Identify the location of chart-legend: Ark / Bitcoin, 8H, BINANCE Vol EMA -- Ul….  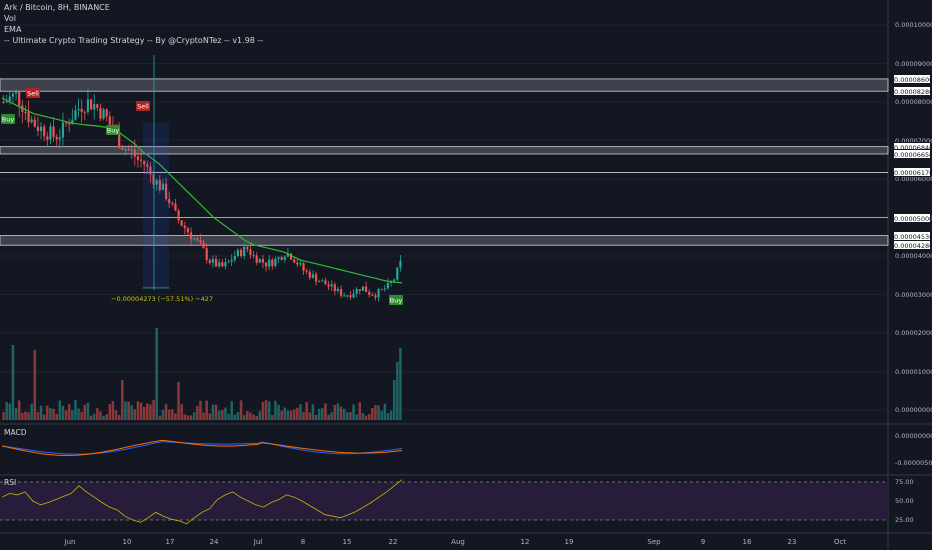
(133, 24).